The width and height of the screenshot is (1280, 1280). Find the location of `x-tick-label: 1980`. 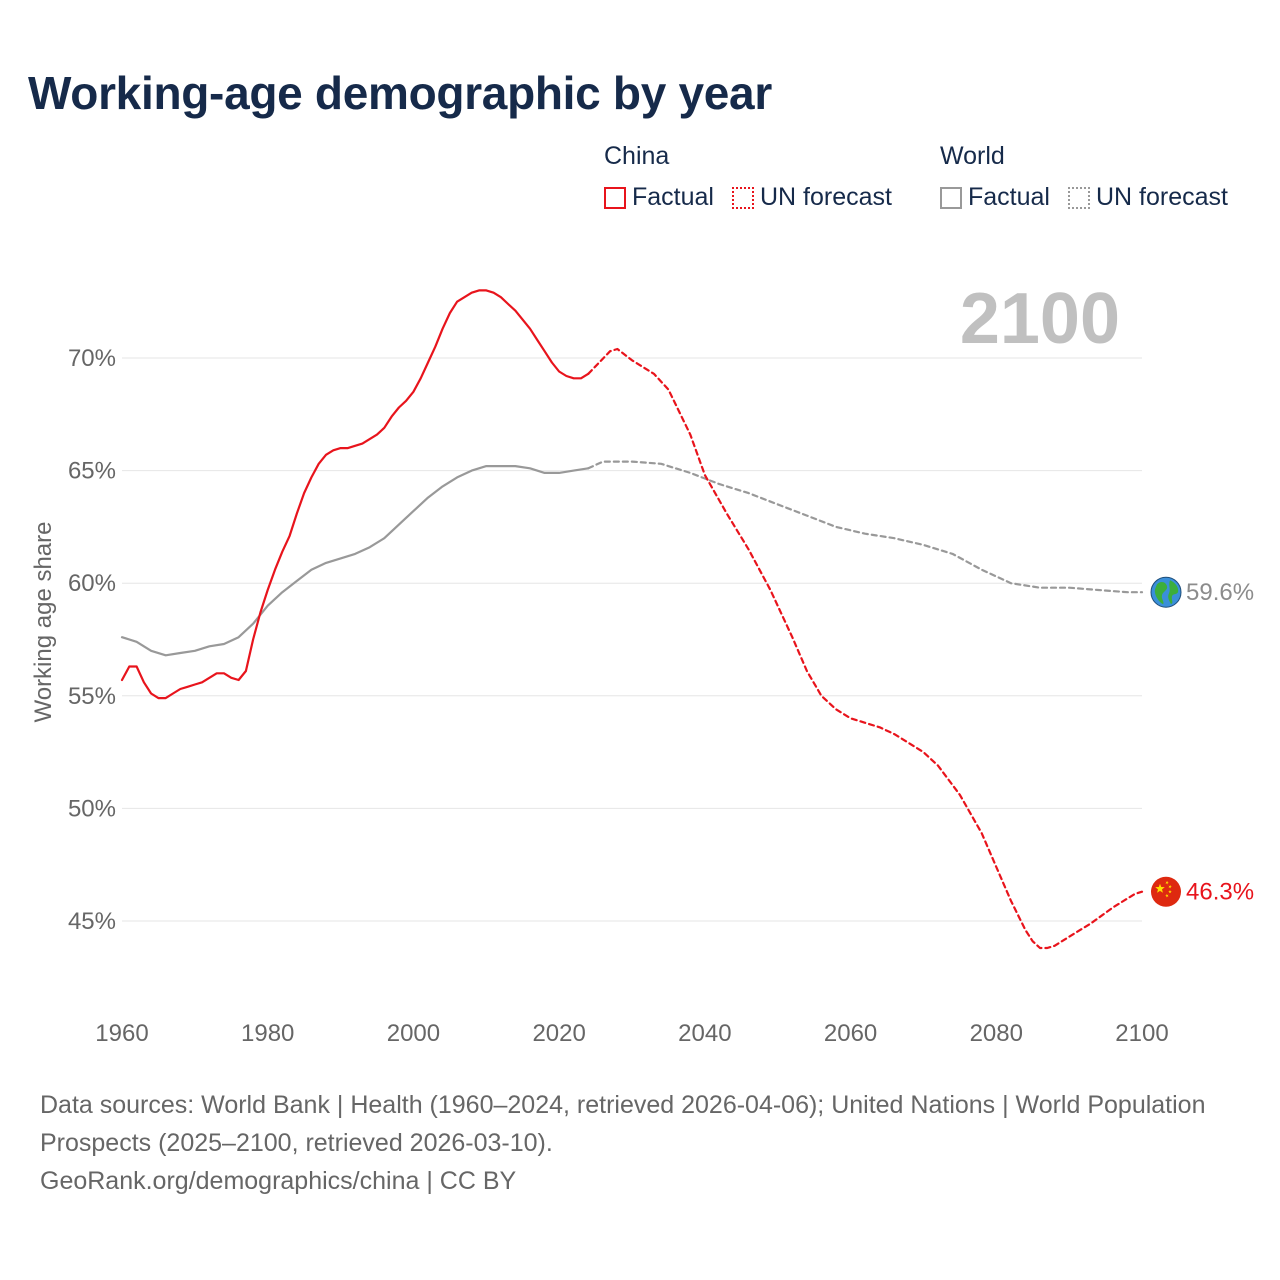

x-tick-label: 1980 is located at coordinates (267, 1033).